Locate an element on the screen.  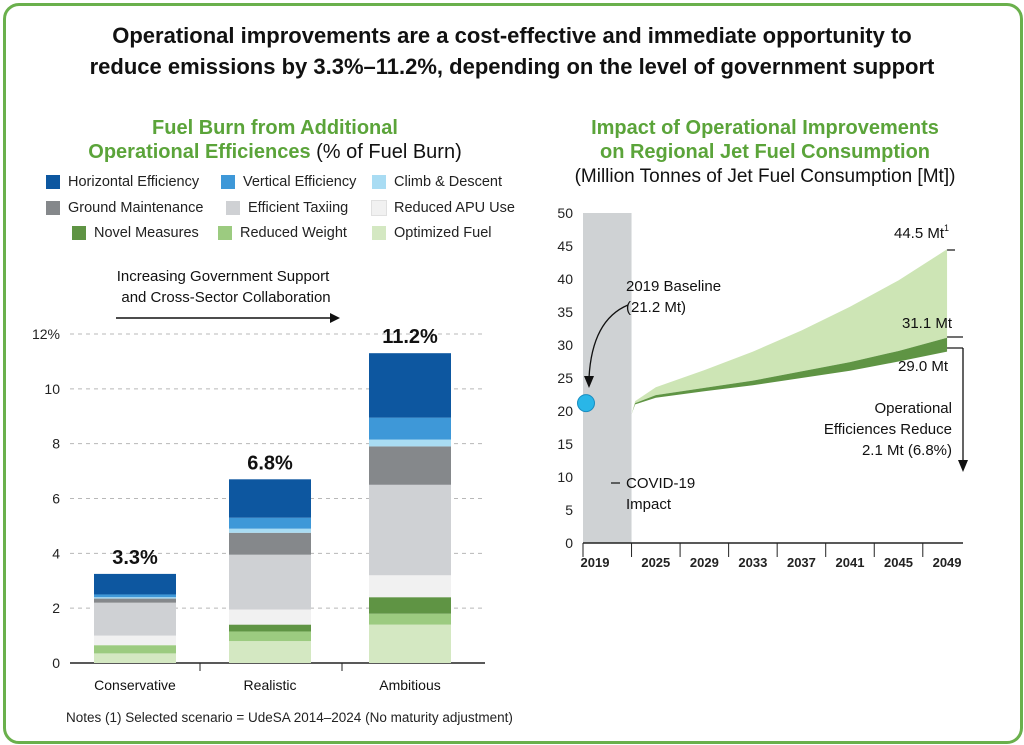
legend-label: Horizontal Efficiency is located at coordinates (133, 182).